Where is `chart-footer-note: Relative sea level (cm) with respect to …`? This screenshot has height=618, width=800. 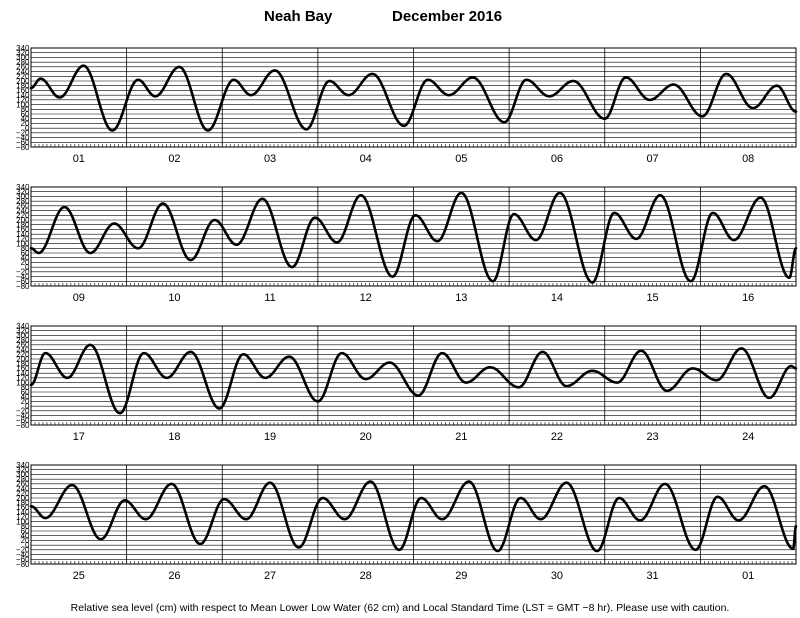 chart-footer-note: Relative sea level (cm) with respect to … is located at coordinates (400, 608).